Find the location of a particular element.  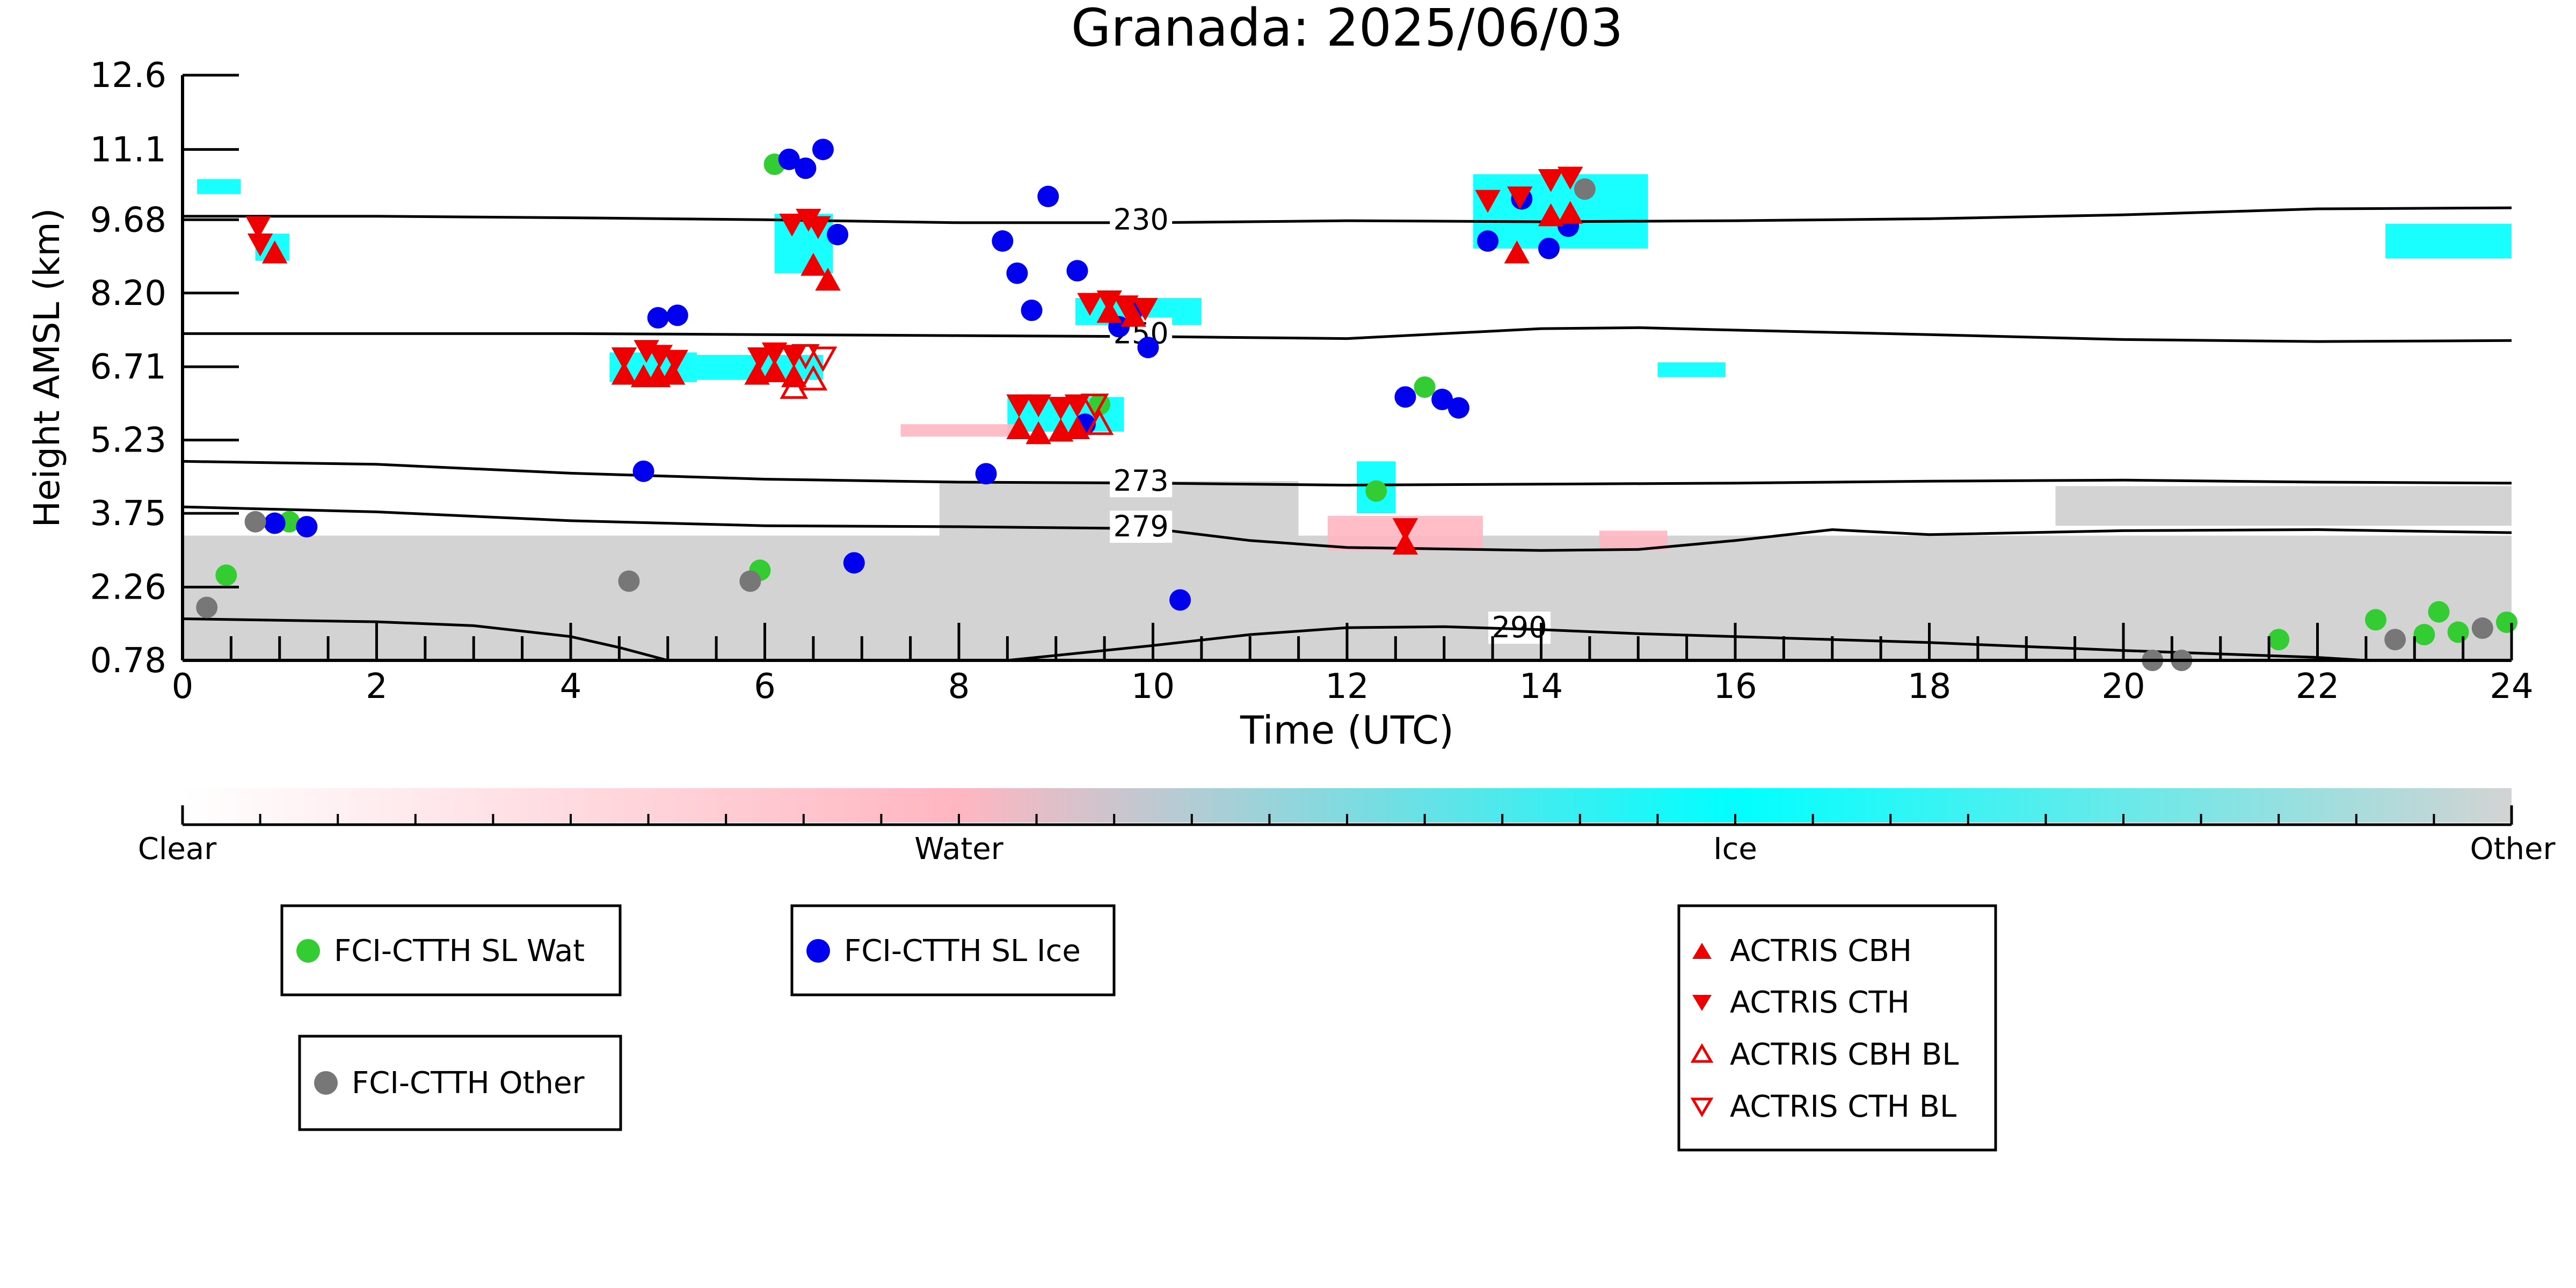

legend-label-actris-cbh: ACTRIS CBH is located at coordinates (1821, 951).